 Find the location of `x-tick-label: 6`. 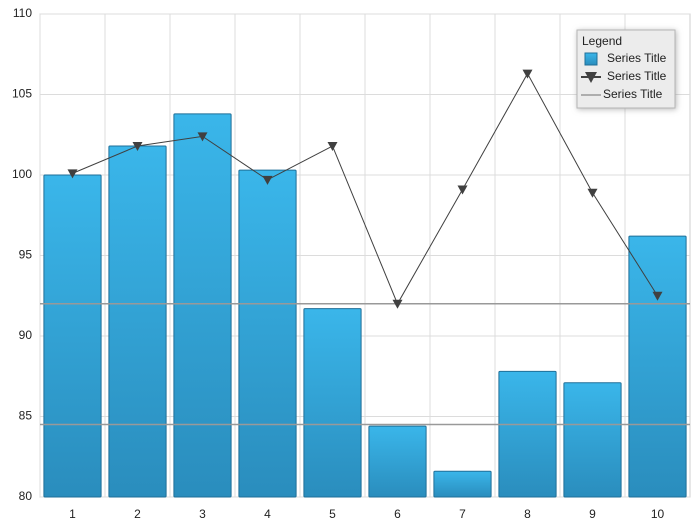

x-tick-label: 6 is located at coordinates (397, 514).